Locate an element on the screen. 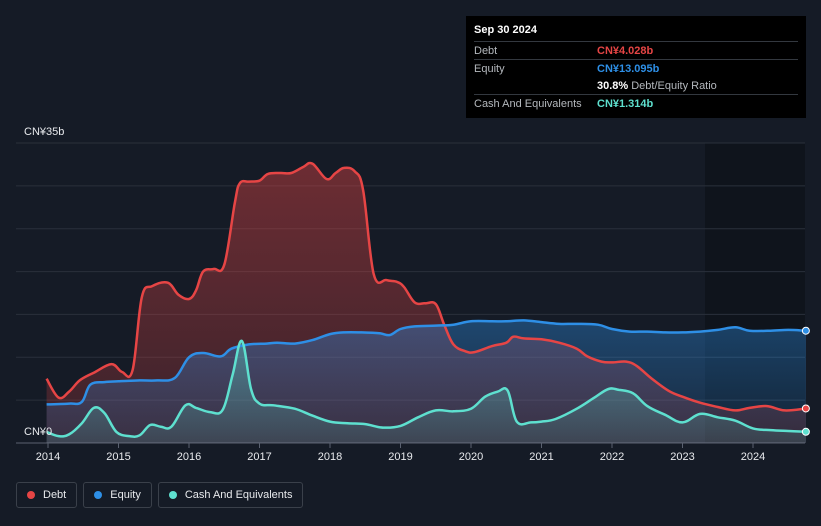 Image resolution: width=821 pixels, height=526 pixels. x-tick-label: 2020 is located at coordinates (471, 457).